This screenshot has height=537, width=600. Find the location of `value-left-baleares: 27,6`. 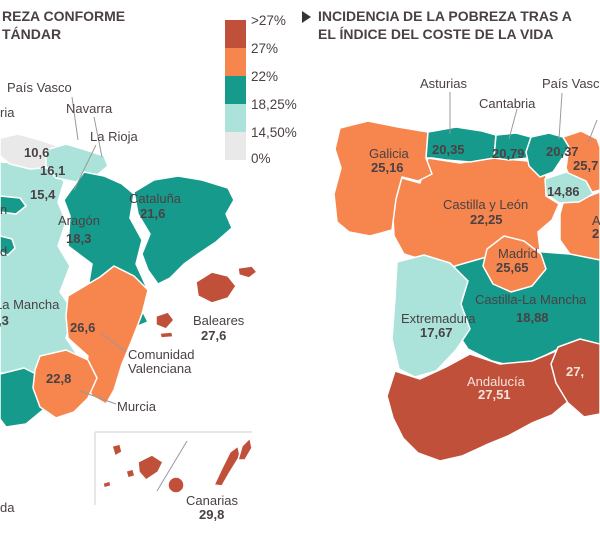

value-left-baleares: 27,6 is located at coordinates (214, 335).